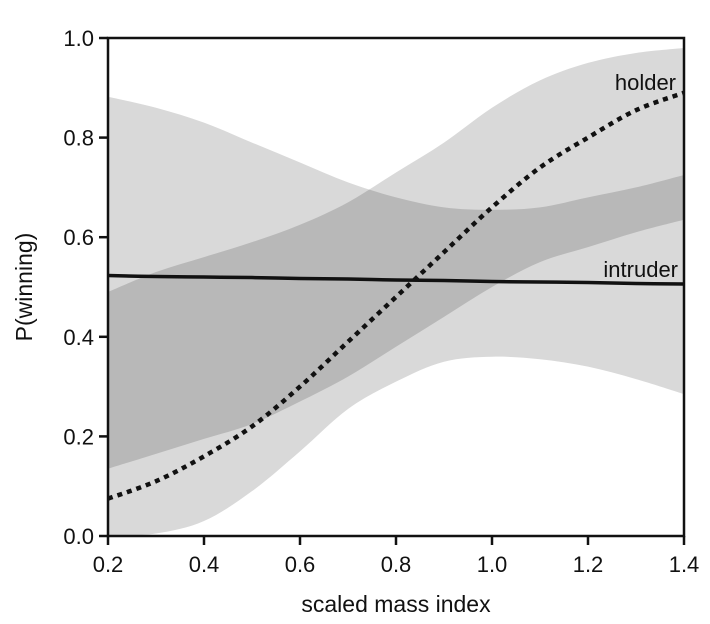 The height and width of the screenshot is (624, 710). What do you see at coordinates (300, 564) in the screenshot?
I see `x-tick-label: 0.6` at bounding box center [300, 564].